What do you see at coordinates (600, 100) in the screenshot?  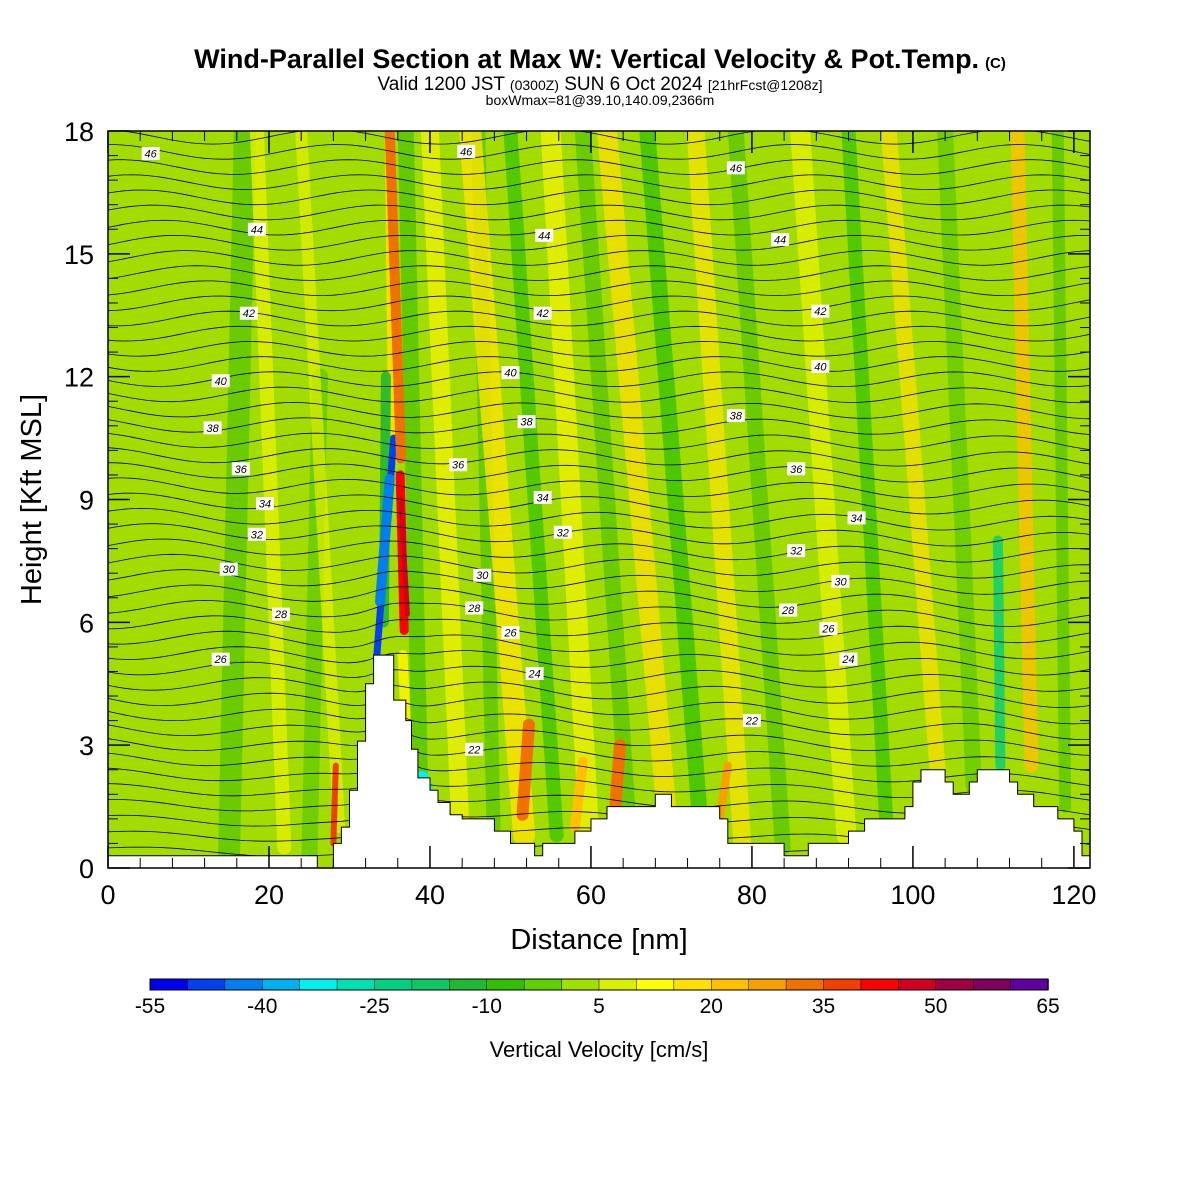 I see `box-info: boxWmax=81@39.10,140.09,2366m` at bounding box center [600, 100].